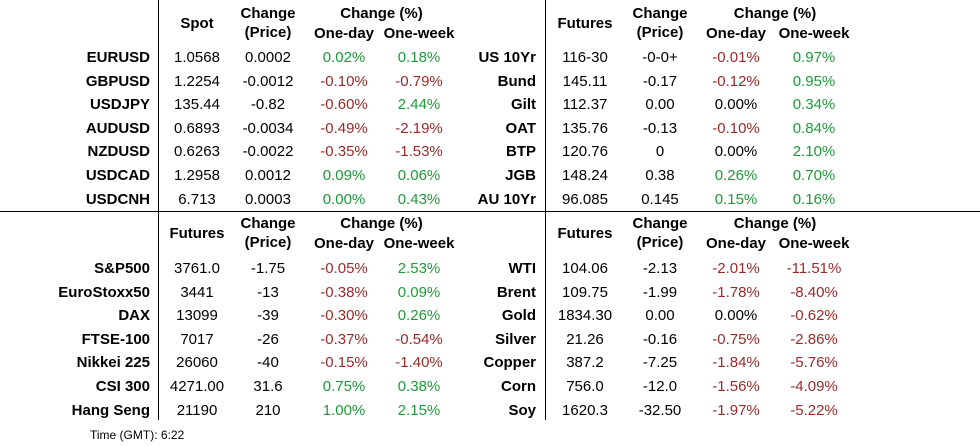  Describe the element at coordinates (518, 386) in the screenshot. I see `row-label: Corn` at that location.